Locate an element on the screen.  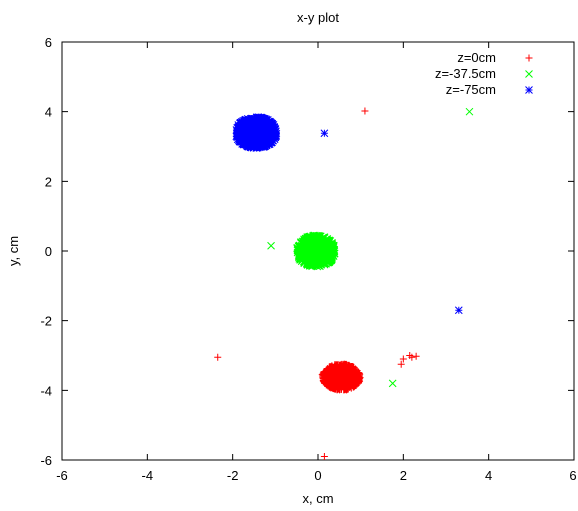
x-tick-label: -6 is located at coordinates (62, 475).